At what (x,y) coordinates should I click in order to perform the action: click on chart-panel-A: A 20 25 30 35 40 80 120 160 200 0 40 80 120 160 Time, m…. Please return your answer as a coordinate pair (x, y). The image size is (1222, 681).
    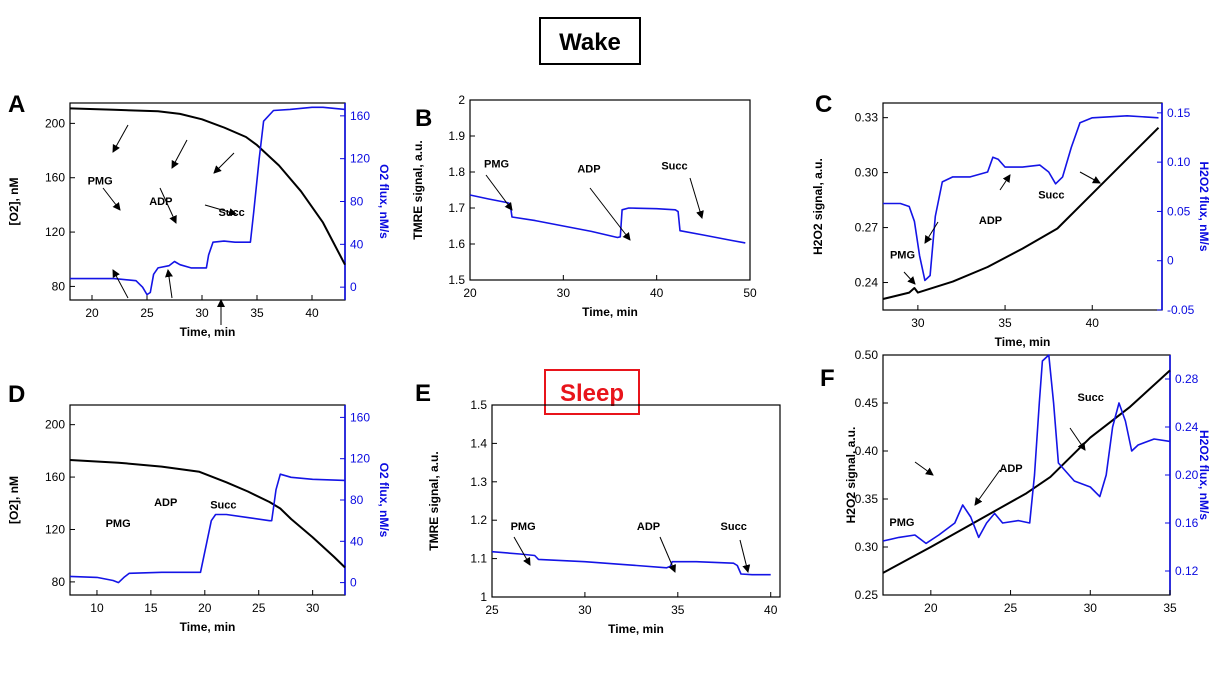
    Looking at the image, I should click on (199, 215).